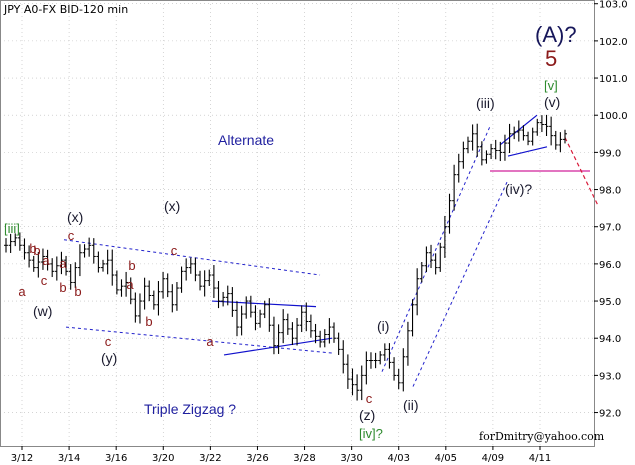  I want to click on x-tick-label: 3/28, so click(304, 458).